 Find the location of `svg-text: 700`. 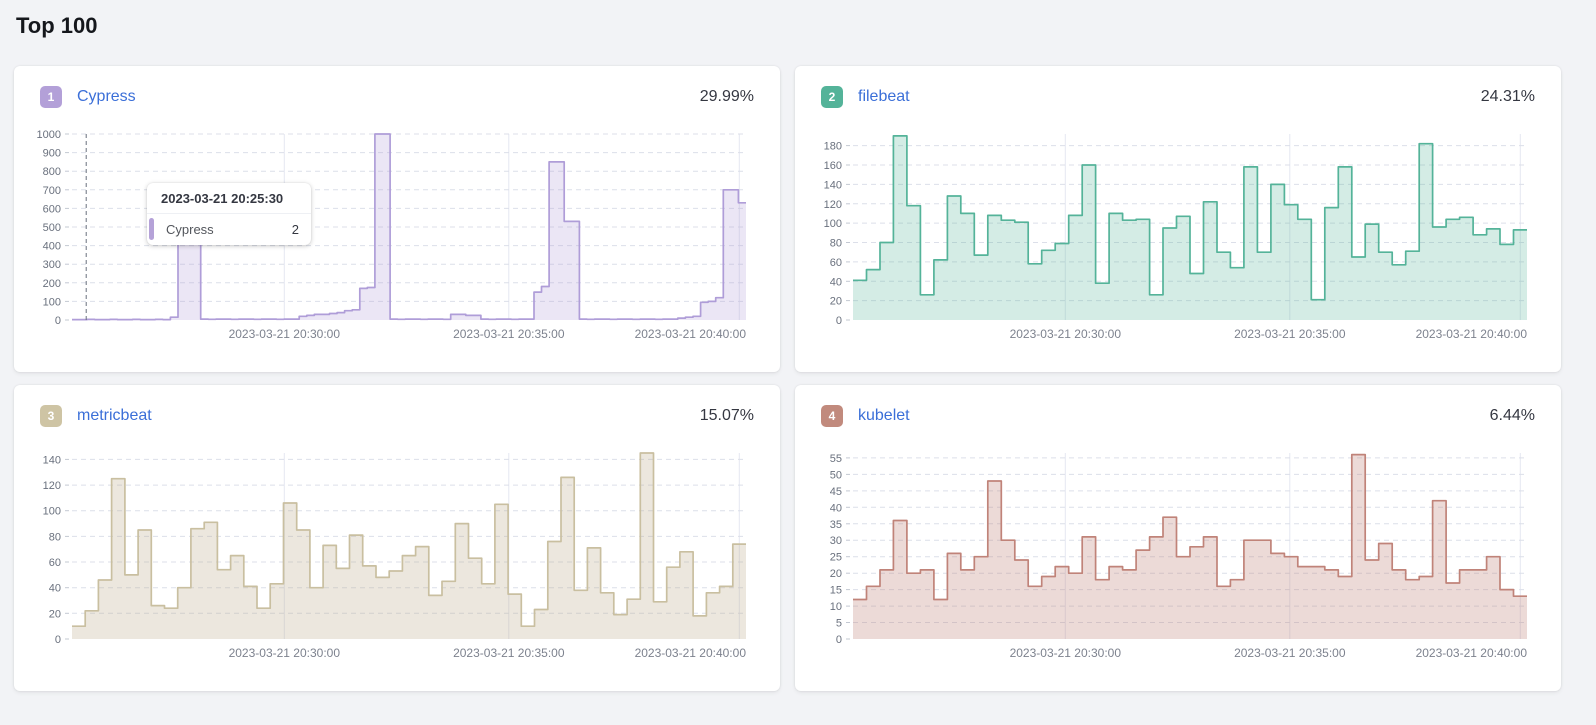

svg-text: 700 is located at coordinates (52, 191).